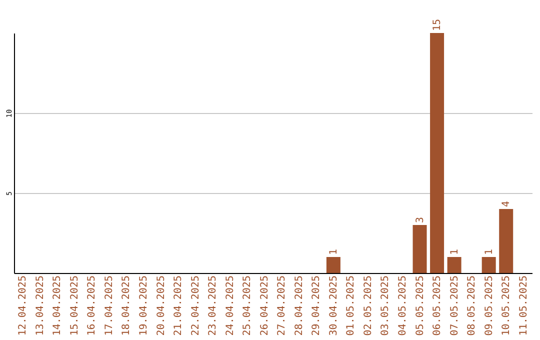 Image resolution: width=540 pixels, height=340 pixels. I want to click on x-tick-label: 20.04.2025, so click(161, 306).